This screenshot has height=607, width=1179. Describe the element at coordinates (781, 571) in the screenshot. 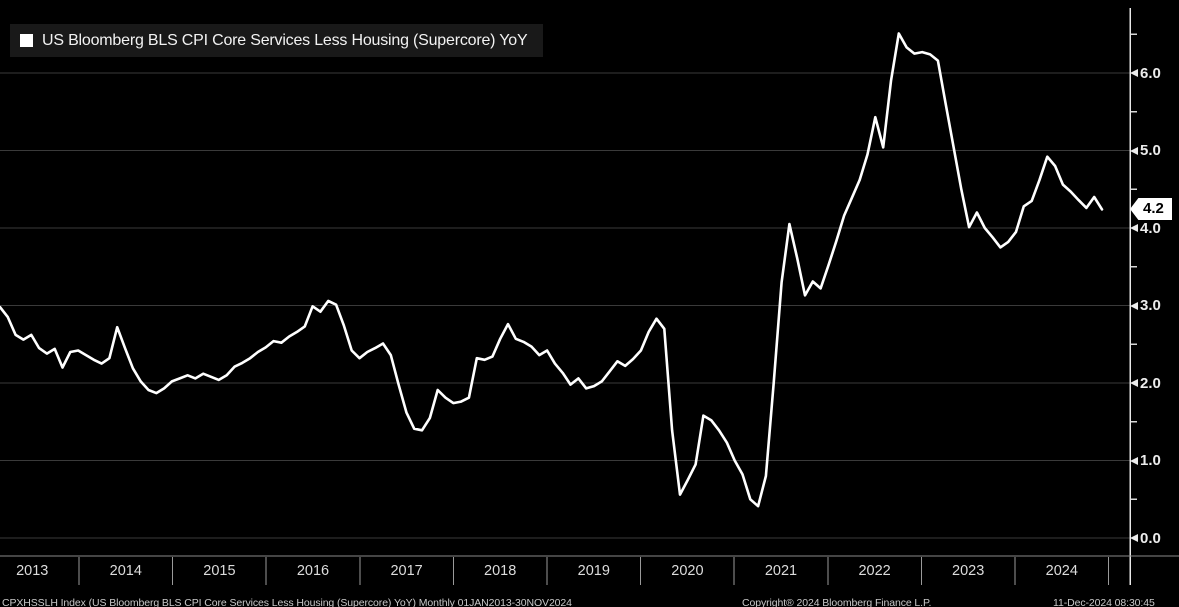

I see `x-axis-year-label: 2021` at that location.